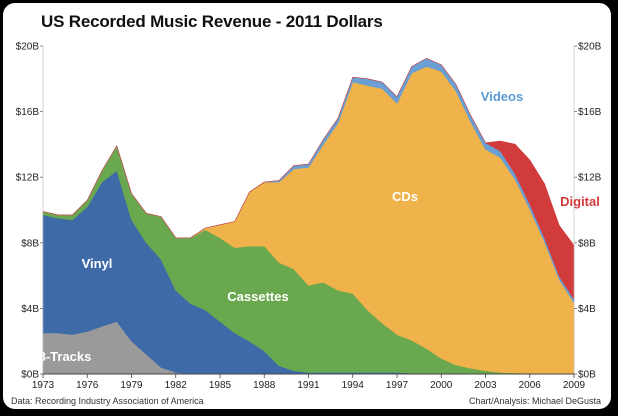  Describe the element at coordinates (587, 243) in the screenshot. I see `y-tick-label-right: $8B` at that location.